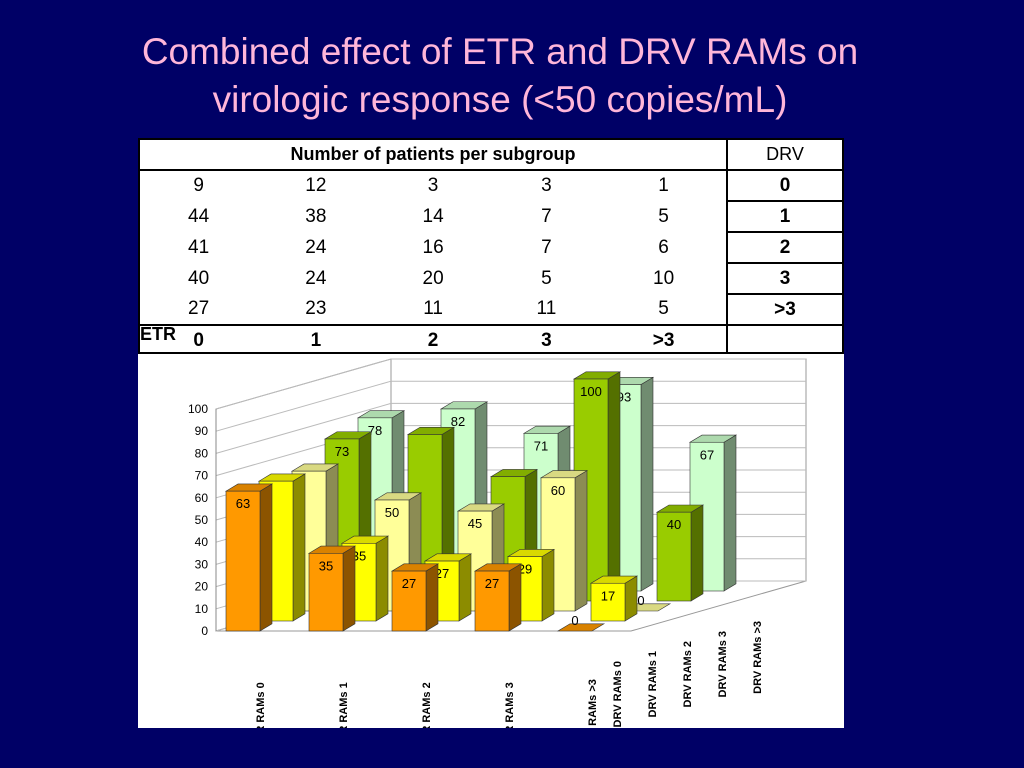 The height and width of the screenshot is (768, 1024). What do you see at coordinates (199, 247) in the screenshot?
I see `table-cell: 41` at bounding box center [199, 247].